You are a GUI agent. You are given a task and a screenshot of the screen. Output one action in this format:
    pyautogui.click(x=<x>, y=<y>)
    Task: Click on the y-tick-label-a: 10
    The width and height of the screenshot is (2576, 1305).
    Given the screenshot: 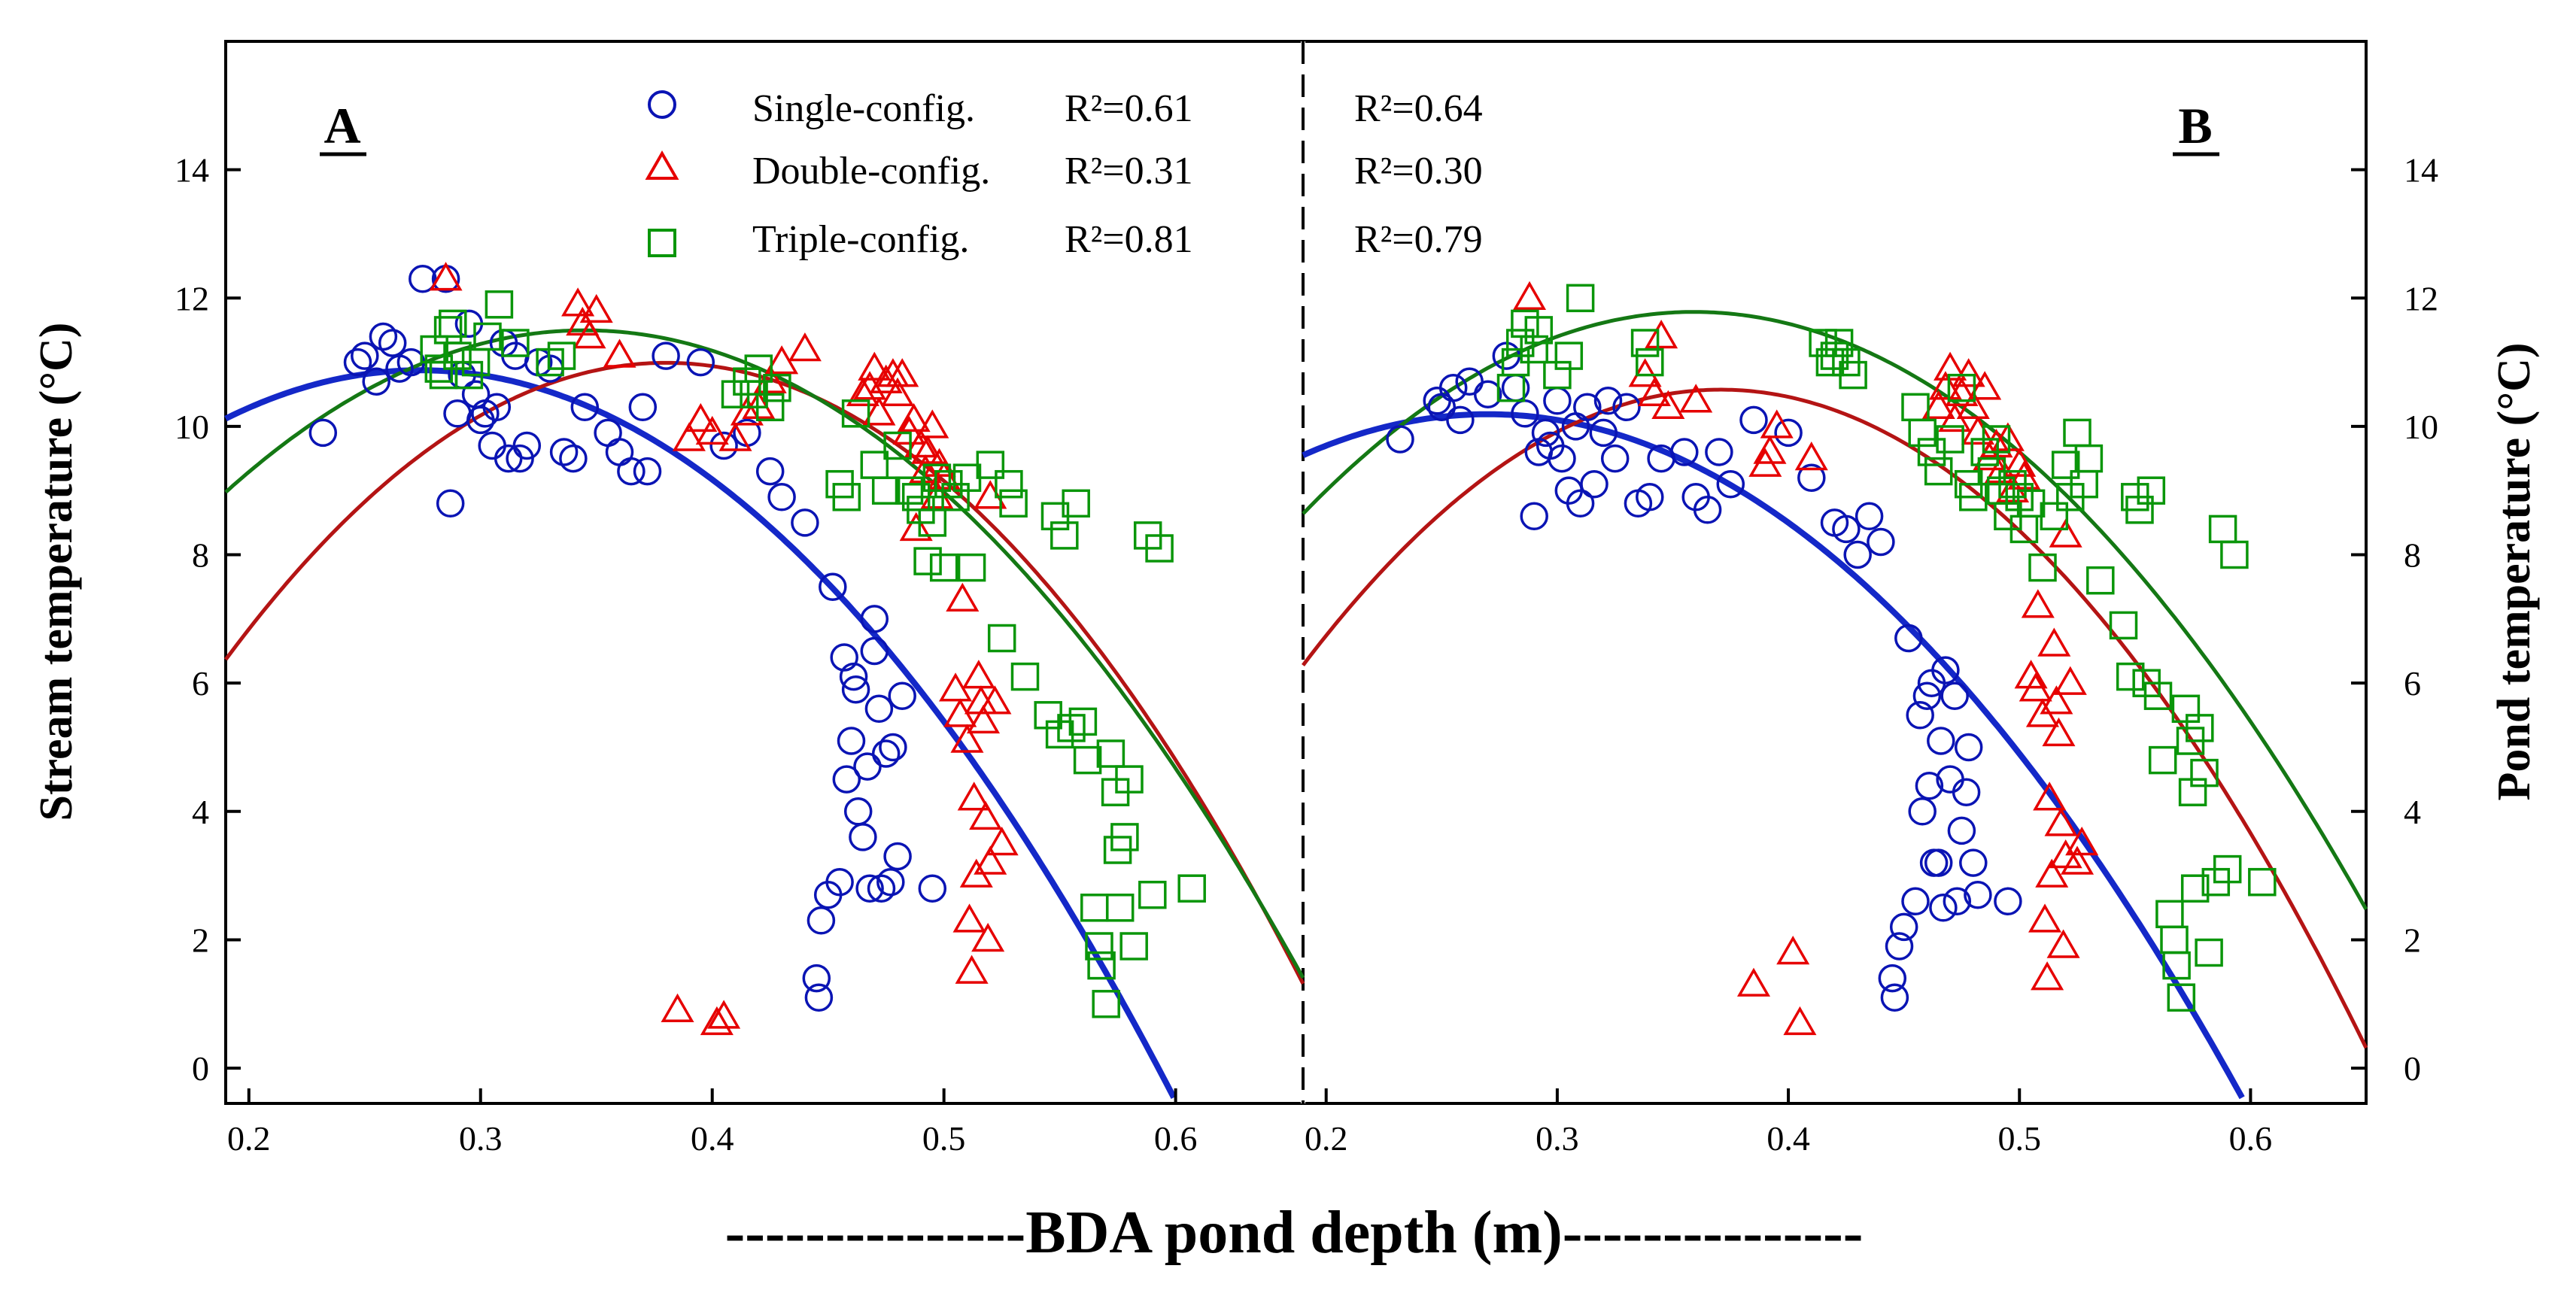 What is the action you would take?
    pyautogui.click(x=192, y=427)
    